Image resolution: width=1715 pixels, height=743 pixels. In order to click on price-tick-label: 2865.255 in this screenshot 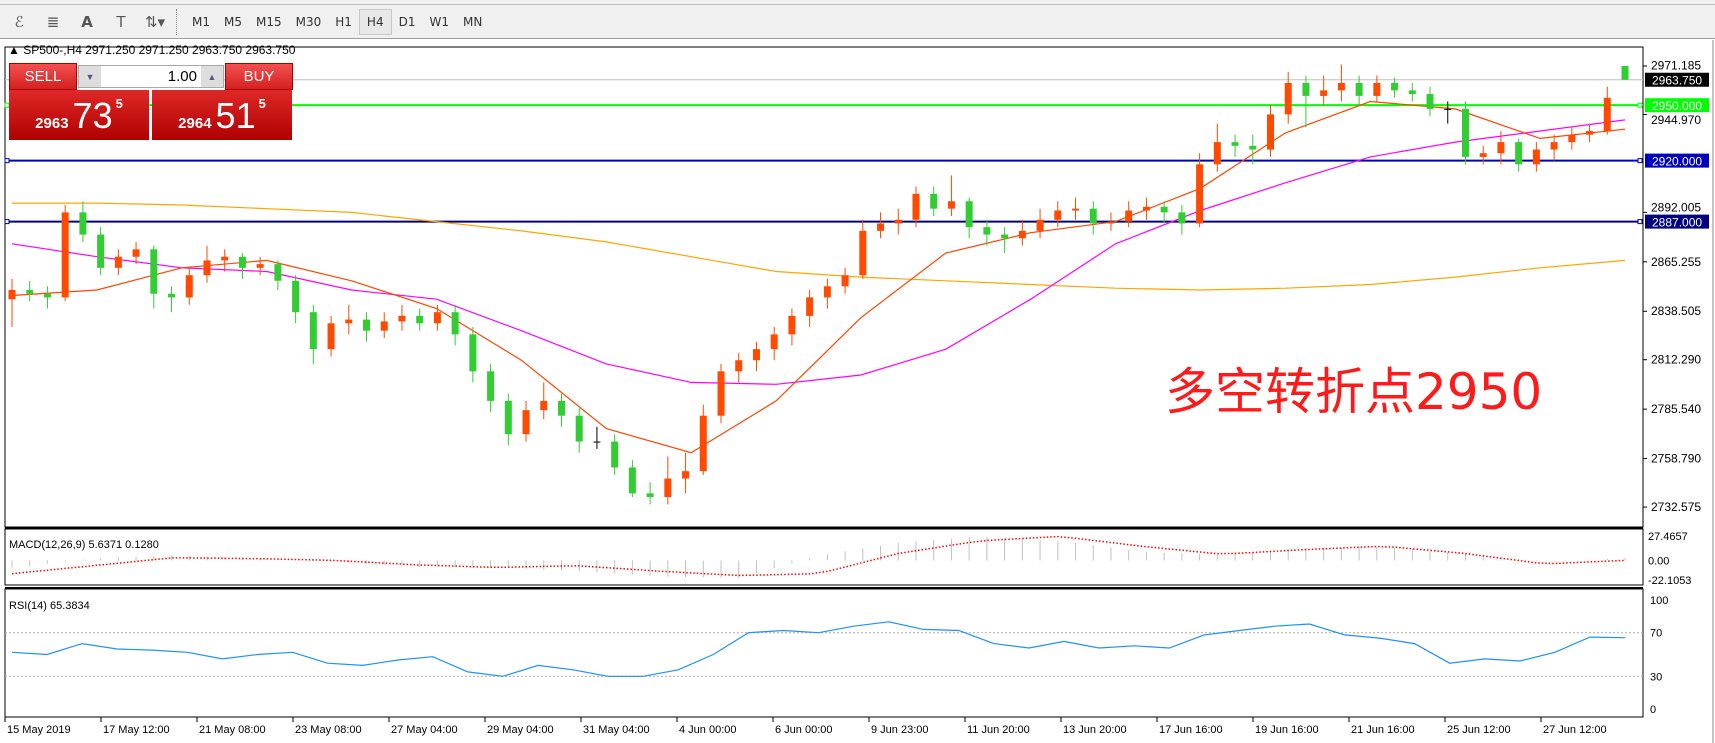, I will do `click(1676, 262)`.